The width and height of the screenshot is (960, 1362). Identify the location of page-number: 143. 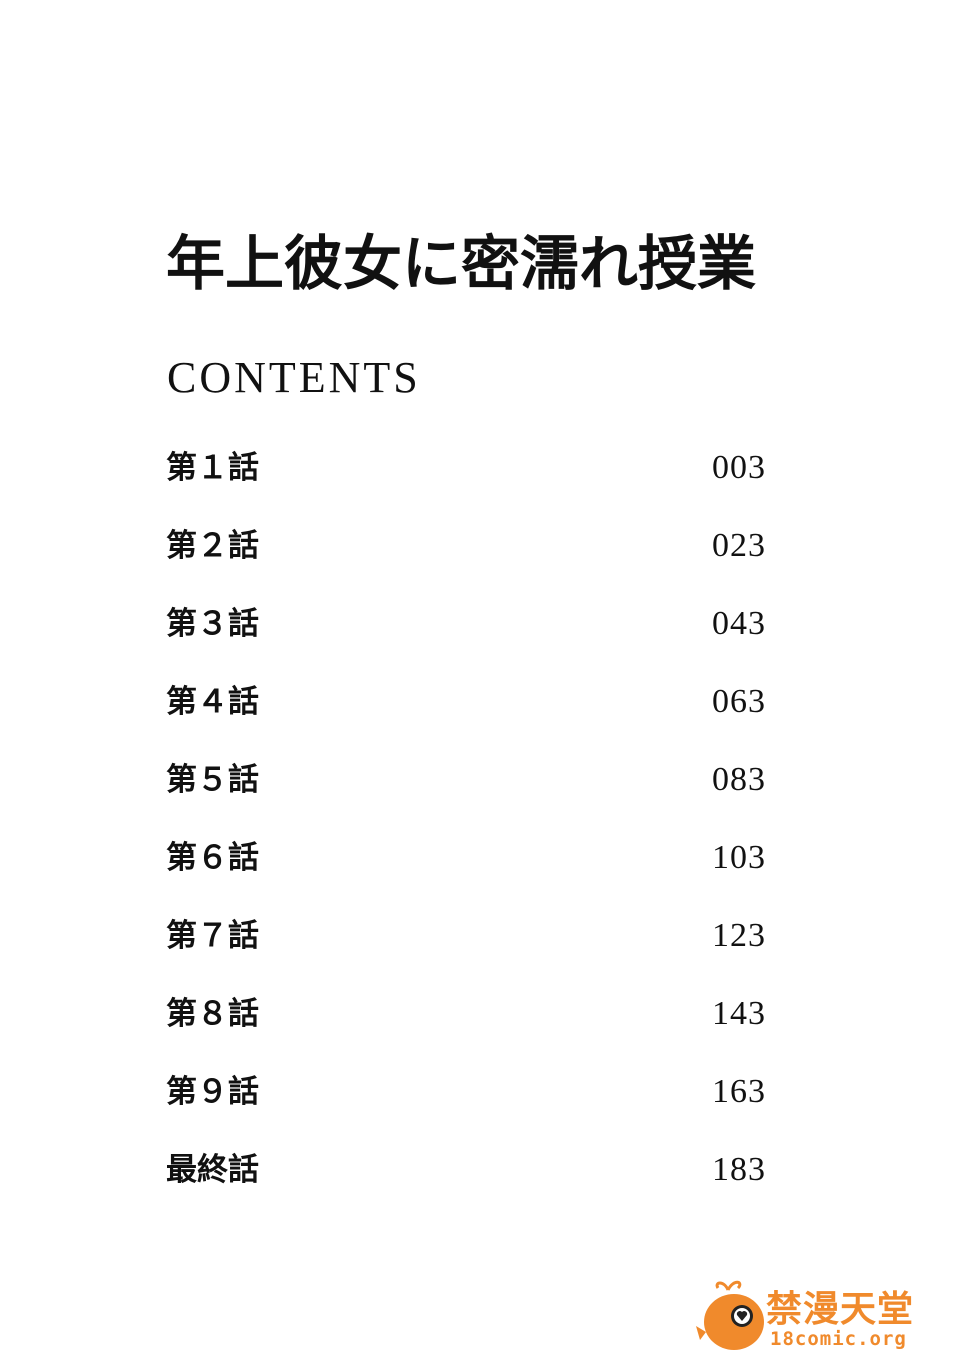
(739, 1013).